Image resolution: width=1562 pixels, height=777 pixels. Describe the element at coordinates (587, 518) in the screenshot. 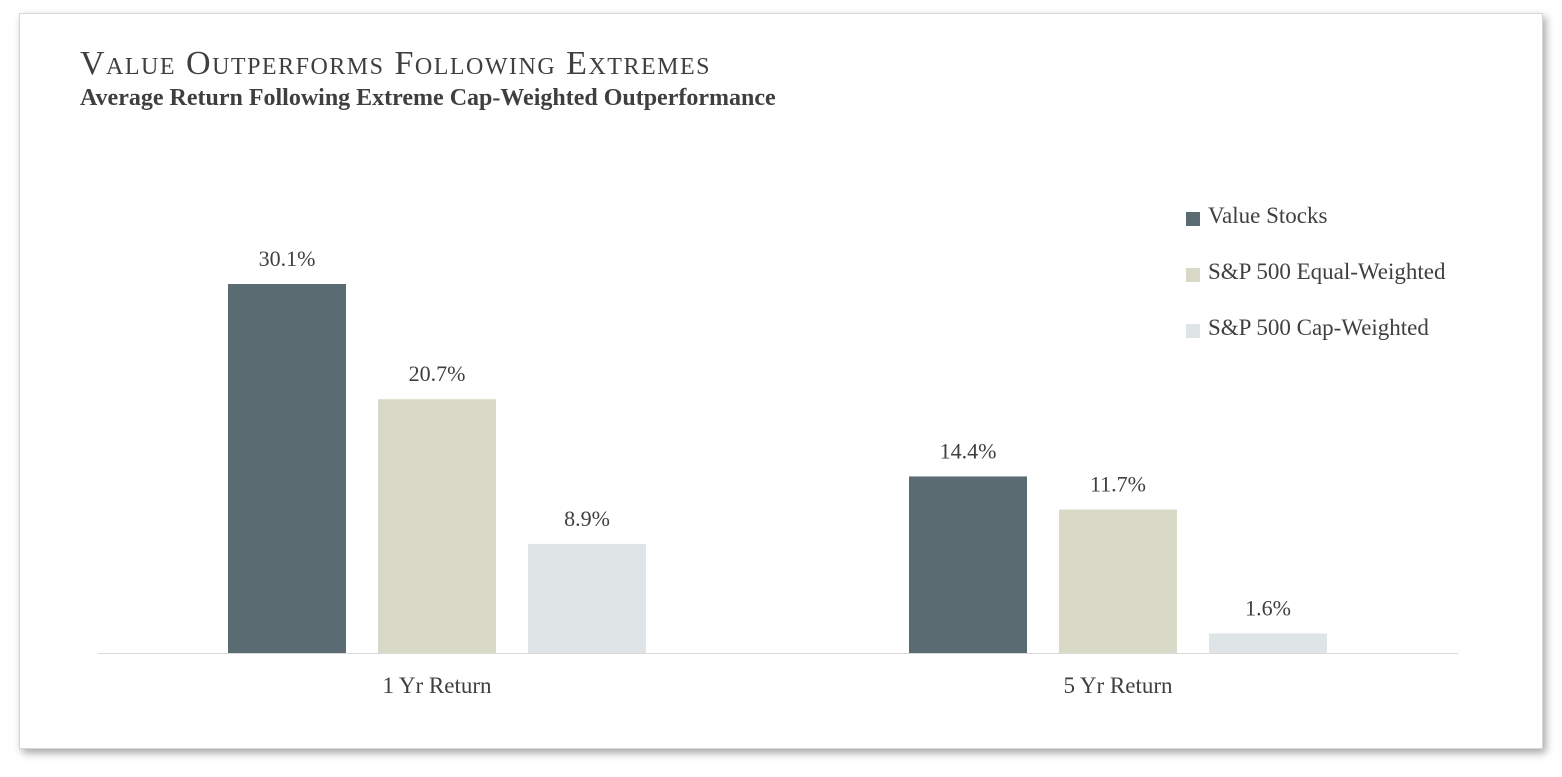

I see `data-label-sandp-500-cap-weighted-1-yr-return: 8.9%` at that location.